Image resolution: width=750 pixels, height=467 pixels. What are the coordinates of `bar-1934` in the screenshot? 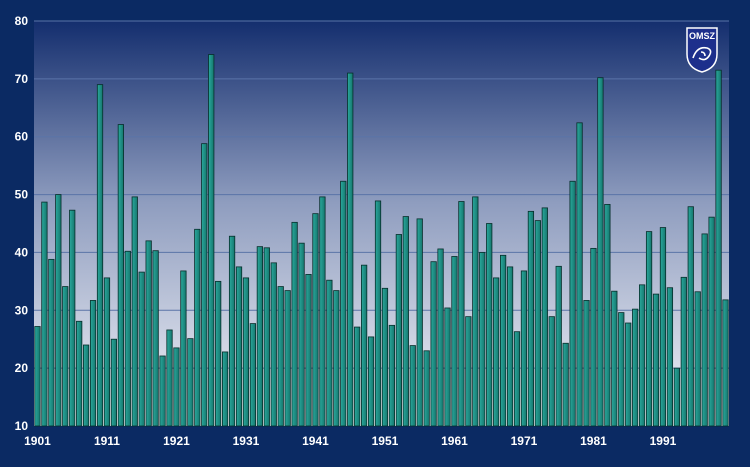 It's located at (266, 337).